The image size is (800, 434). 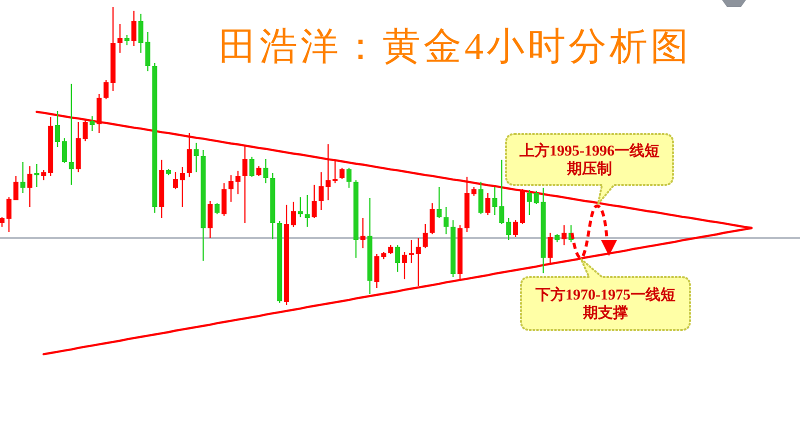 I want to click on annotation: 上方1995-1996一线短期压制, so click(x=590, y=161).